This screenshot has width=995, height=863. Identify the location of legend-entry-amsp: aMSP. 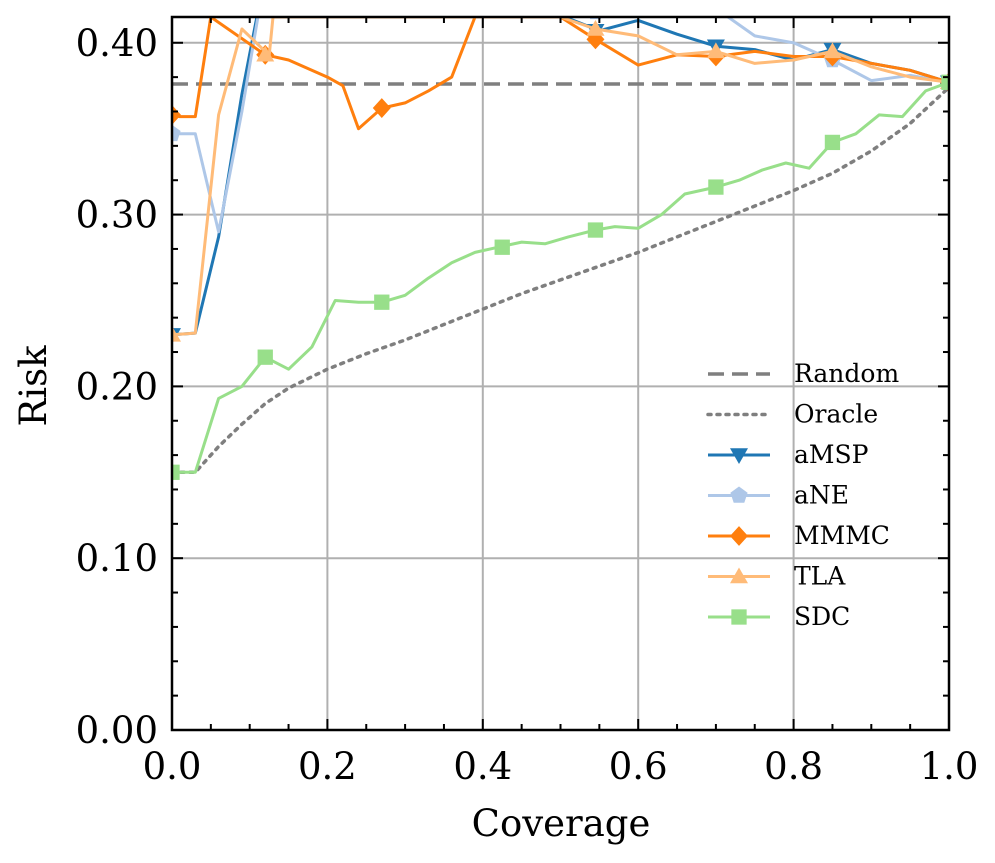
(788, 454).